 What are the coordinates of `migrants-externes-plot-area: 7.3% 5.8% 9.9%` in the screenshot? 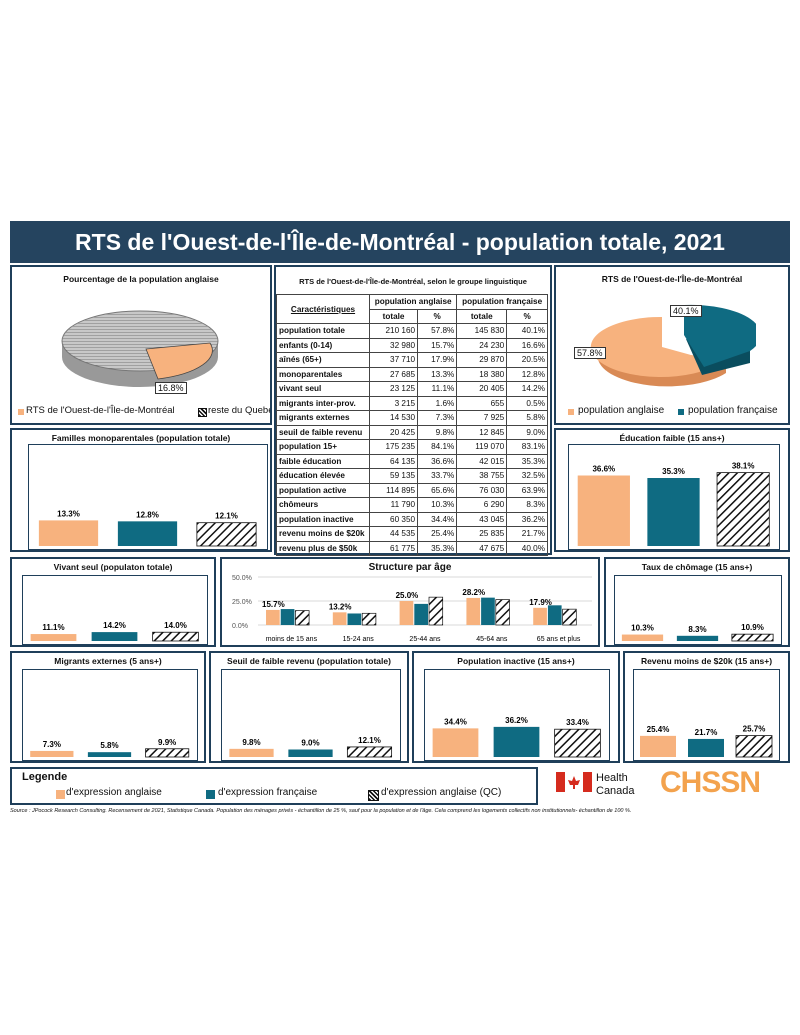 It's located at (110, 715).